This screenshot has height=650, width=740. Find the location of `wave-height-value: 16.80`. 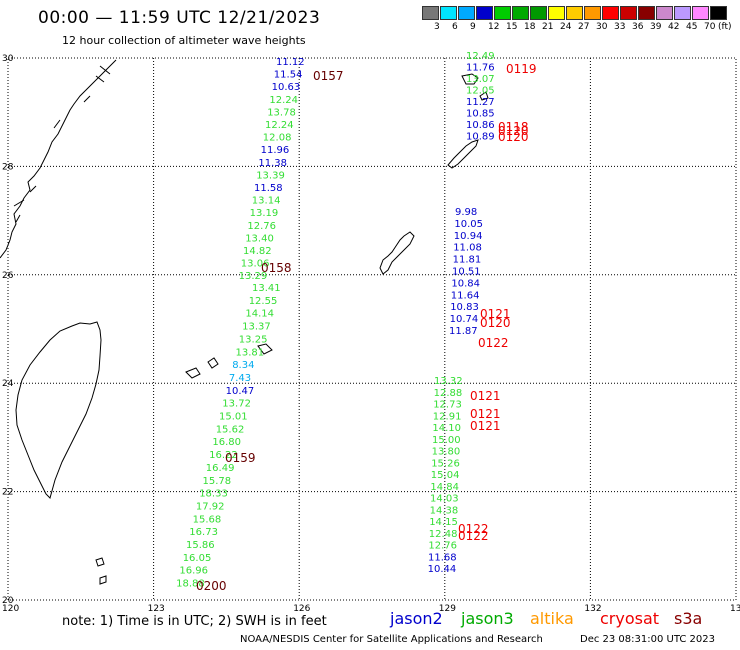

wave-height-value: 16.80 is located at coordinates (226, 442).